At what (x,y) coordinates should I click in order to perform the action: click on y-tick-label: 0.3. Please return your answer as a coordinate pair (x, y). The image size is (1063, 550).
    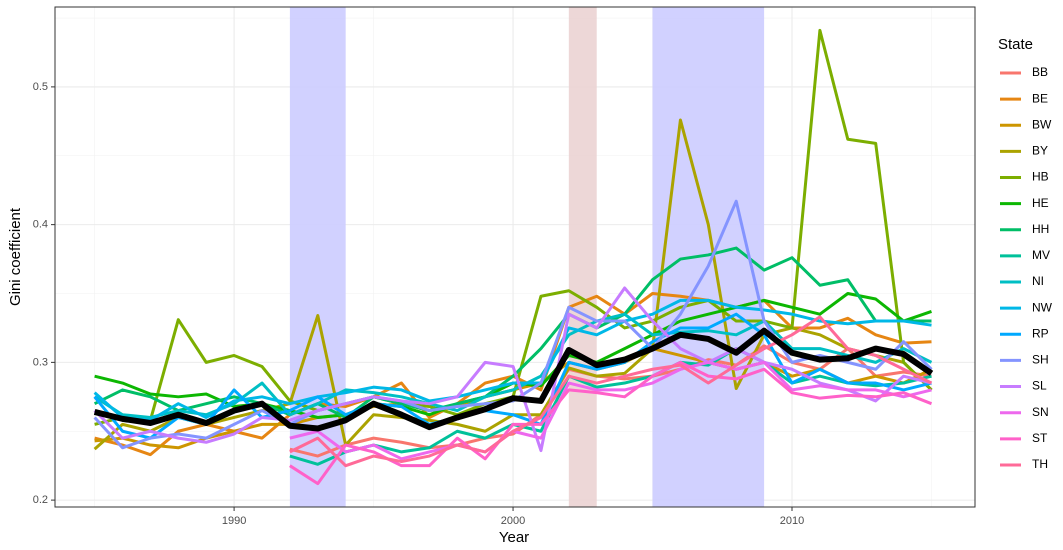
    Looking at the image, I should click on (40, 362).